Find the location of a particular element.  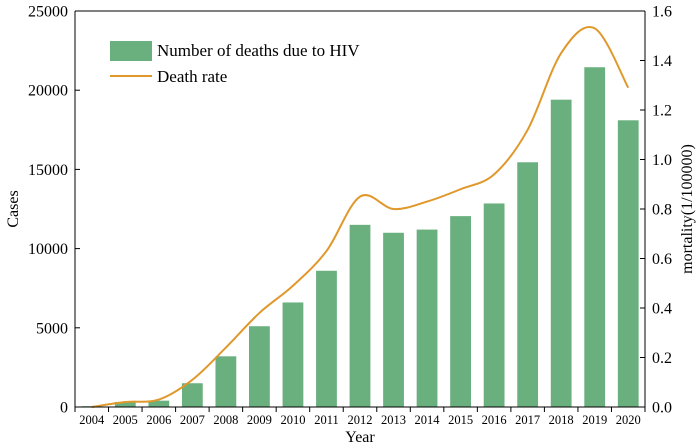

y-axis-title: Cases is located at coordinates (13, 208).